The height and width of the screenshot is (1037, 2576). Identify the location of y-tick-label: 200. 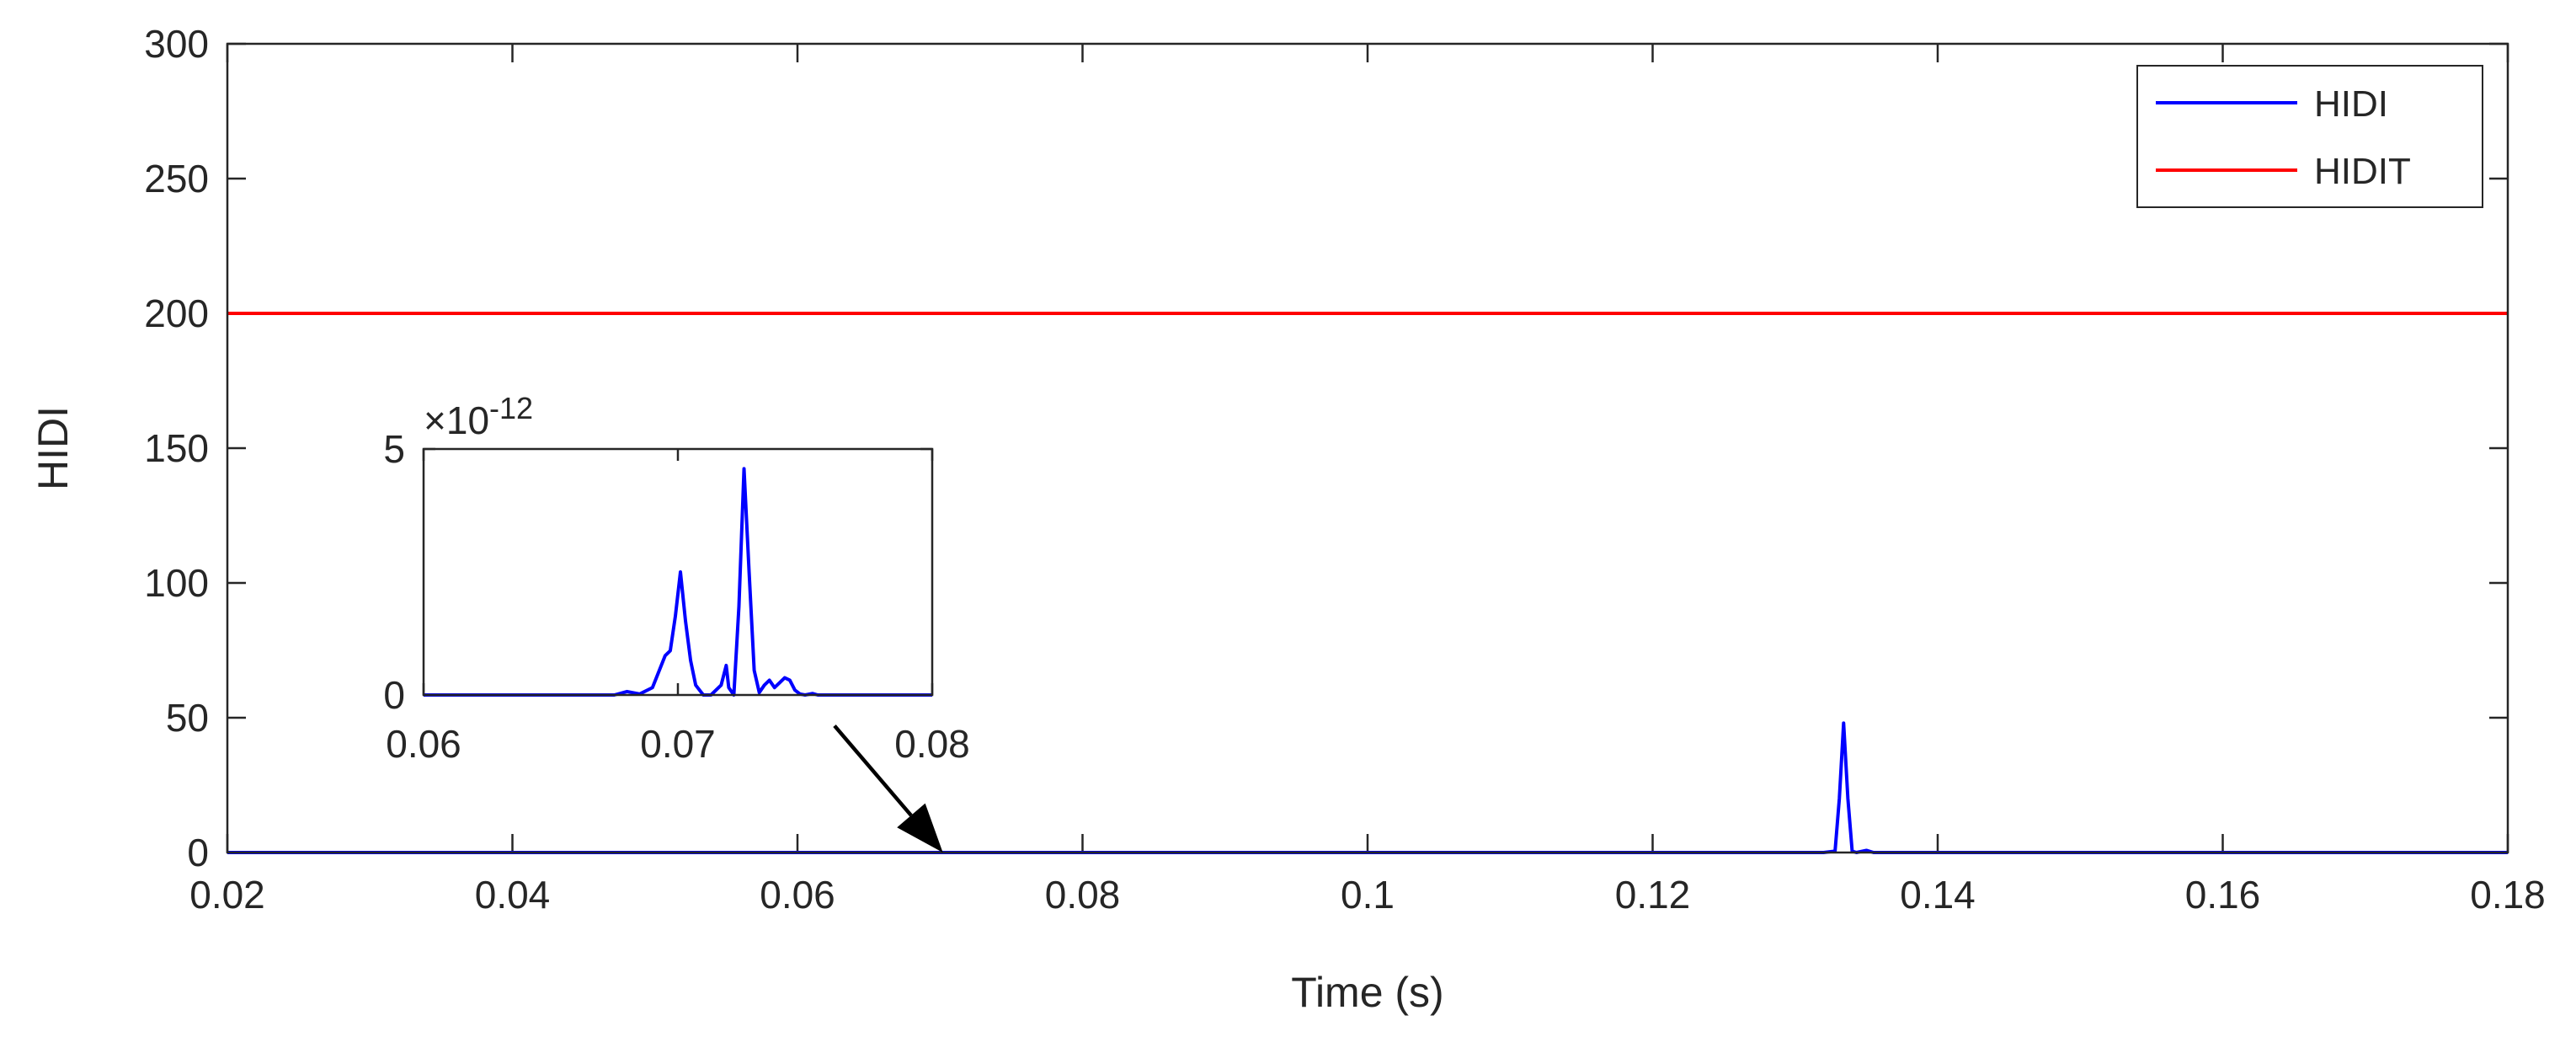
(176, 313).